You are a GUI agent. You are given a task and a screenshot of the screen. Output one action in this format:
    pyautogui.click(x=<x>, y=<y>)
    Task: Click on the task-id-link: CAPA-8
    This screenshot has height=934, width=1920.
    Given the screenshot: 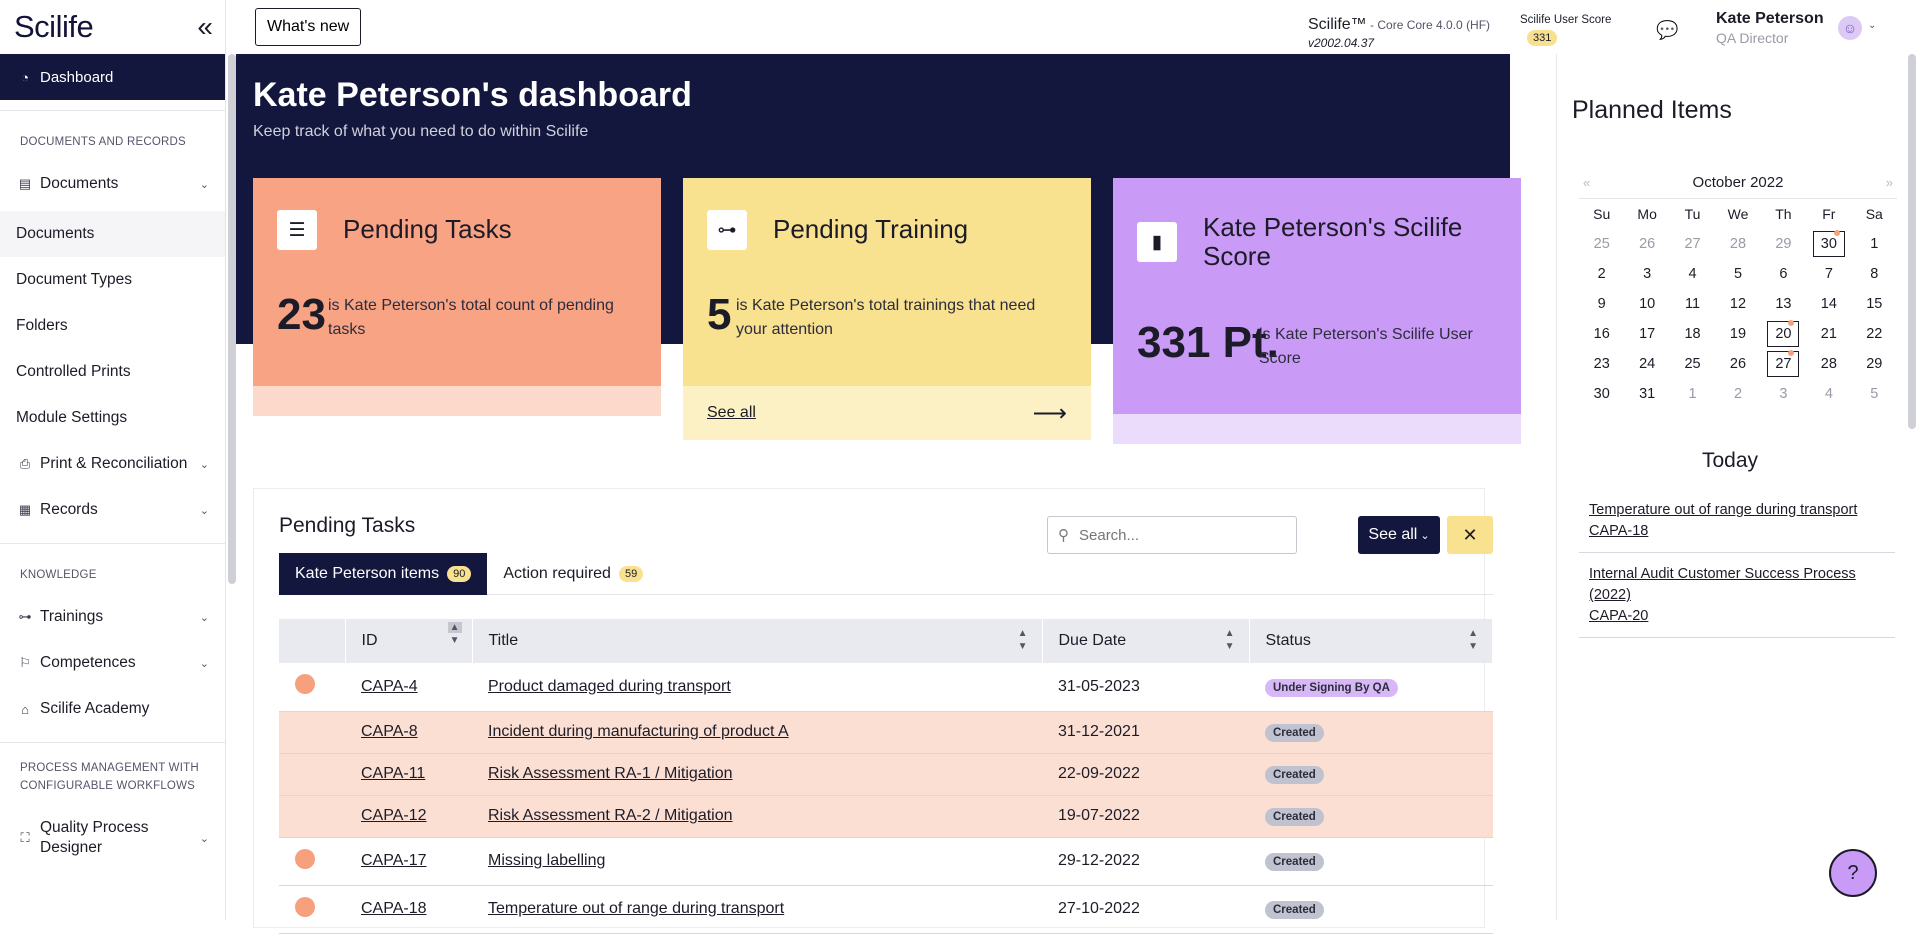 What is the action you would take?
    pyautogui.click(x=389, y=731)
    